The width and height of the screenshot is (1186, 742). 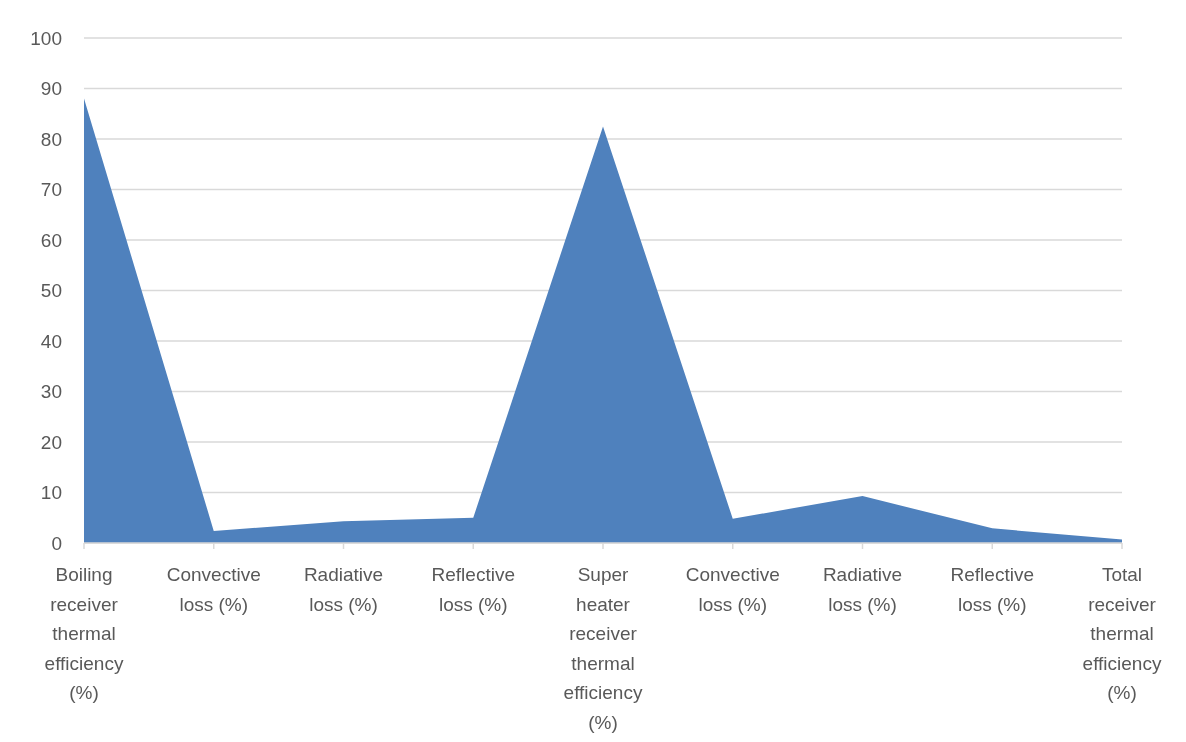 What do you see at coordinates (51, 442) in the screenshot?
I see `y-tick-label: 20` at bounding box center [51, 442].